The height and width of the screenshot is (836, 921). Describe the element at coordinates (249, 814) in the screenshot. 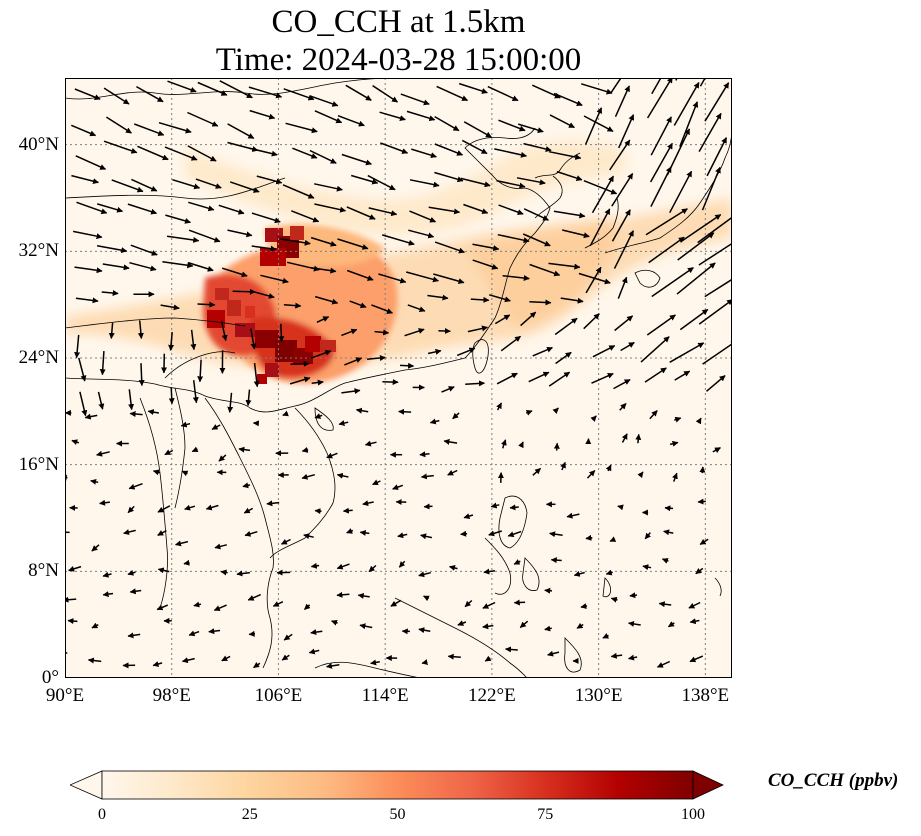

I see `colorbar-tick-label: 25` at that location.